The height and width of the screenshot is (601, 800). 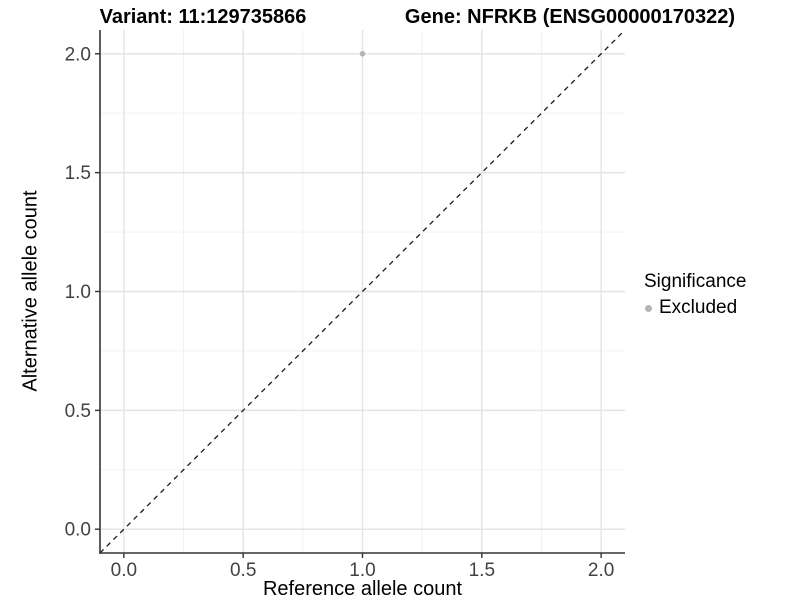 I want to click on x-tick-label: 2.0, so click(x=601, y=570).